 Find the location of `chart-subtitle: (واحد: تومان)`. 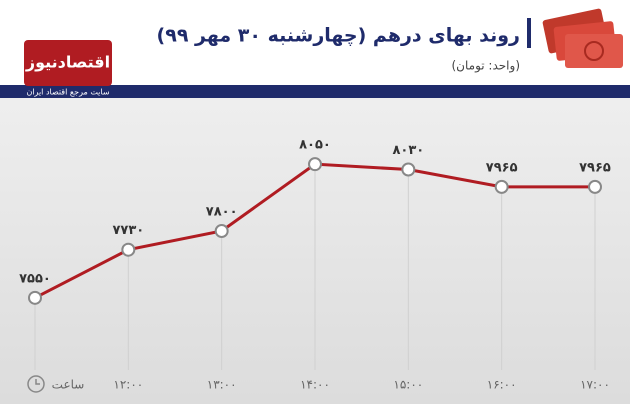

chart-subtitle: (واحد: تومان) is located at coordinates (485, 66).